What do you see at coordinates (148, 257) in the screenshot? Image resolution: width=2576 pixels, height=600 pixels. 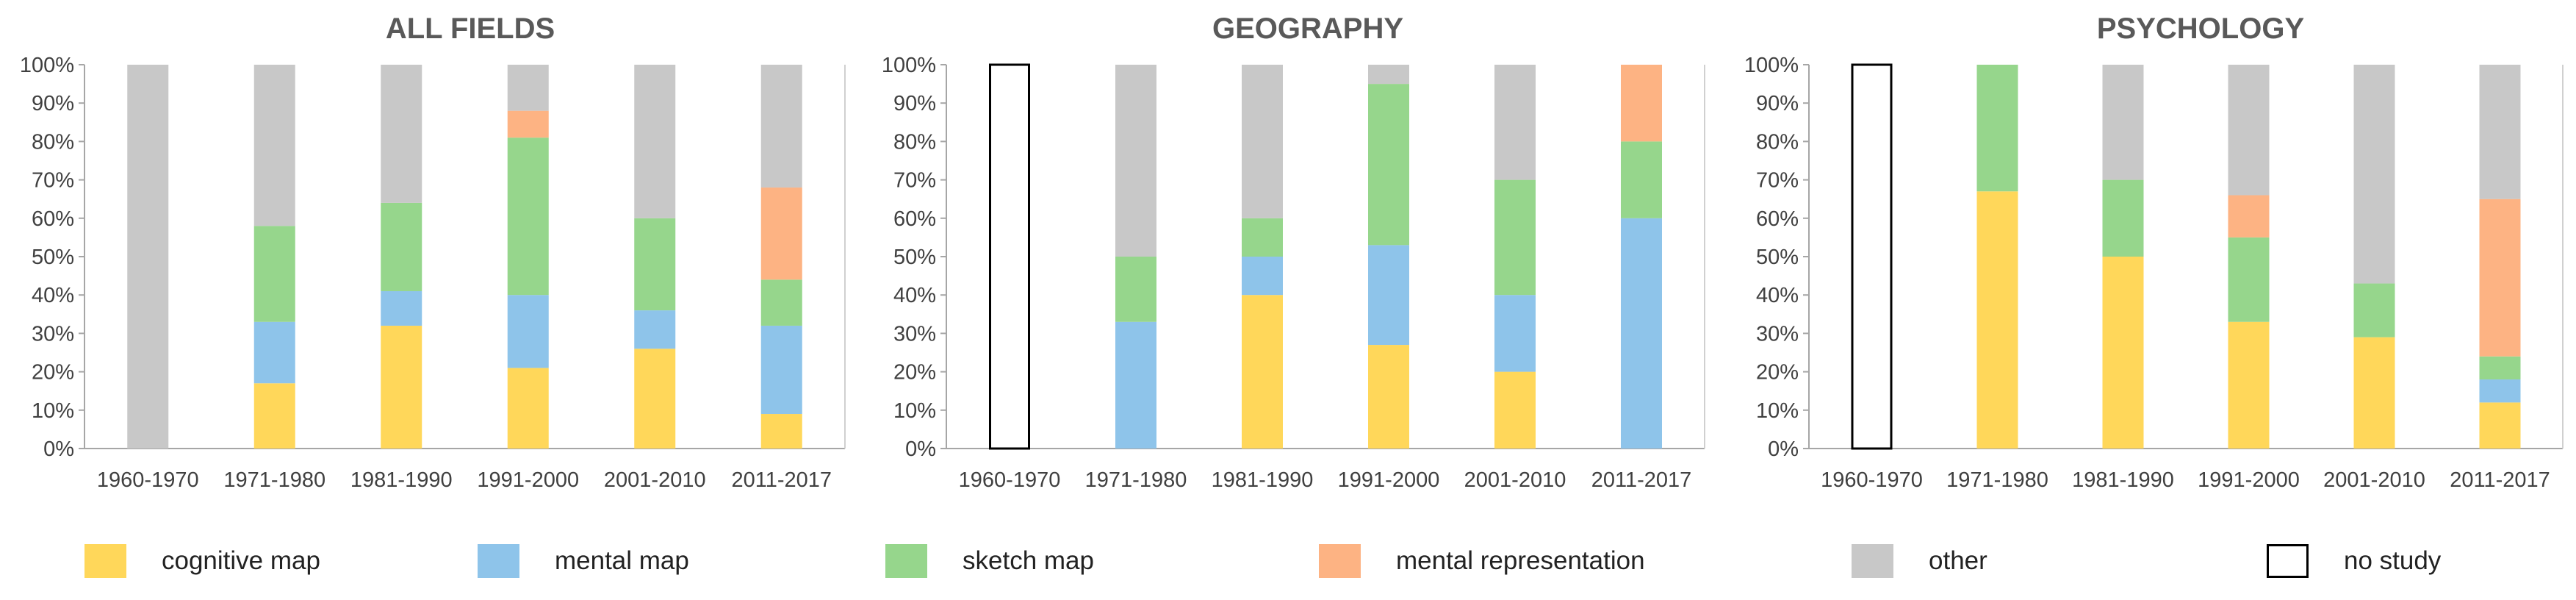 I see `bar-segment-1960-1970-other` at bounding box center [148, 257].